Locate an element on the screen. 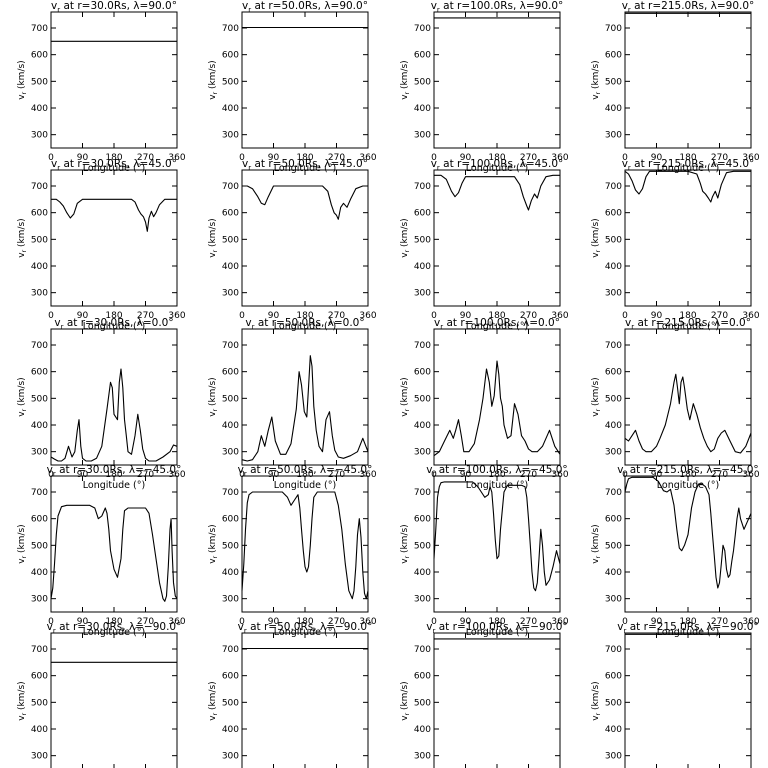 The height and width of the screenshot is (768, 768). title-rest: at r=100.0Rs, λ=−90.0° is located at coordinates (501, 627).